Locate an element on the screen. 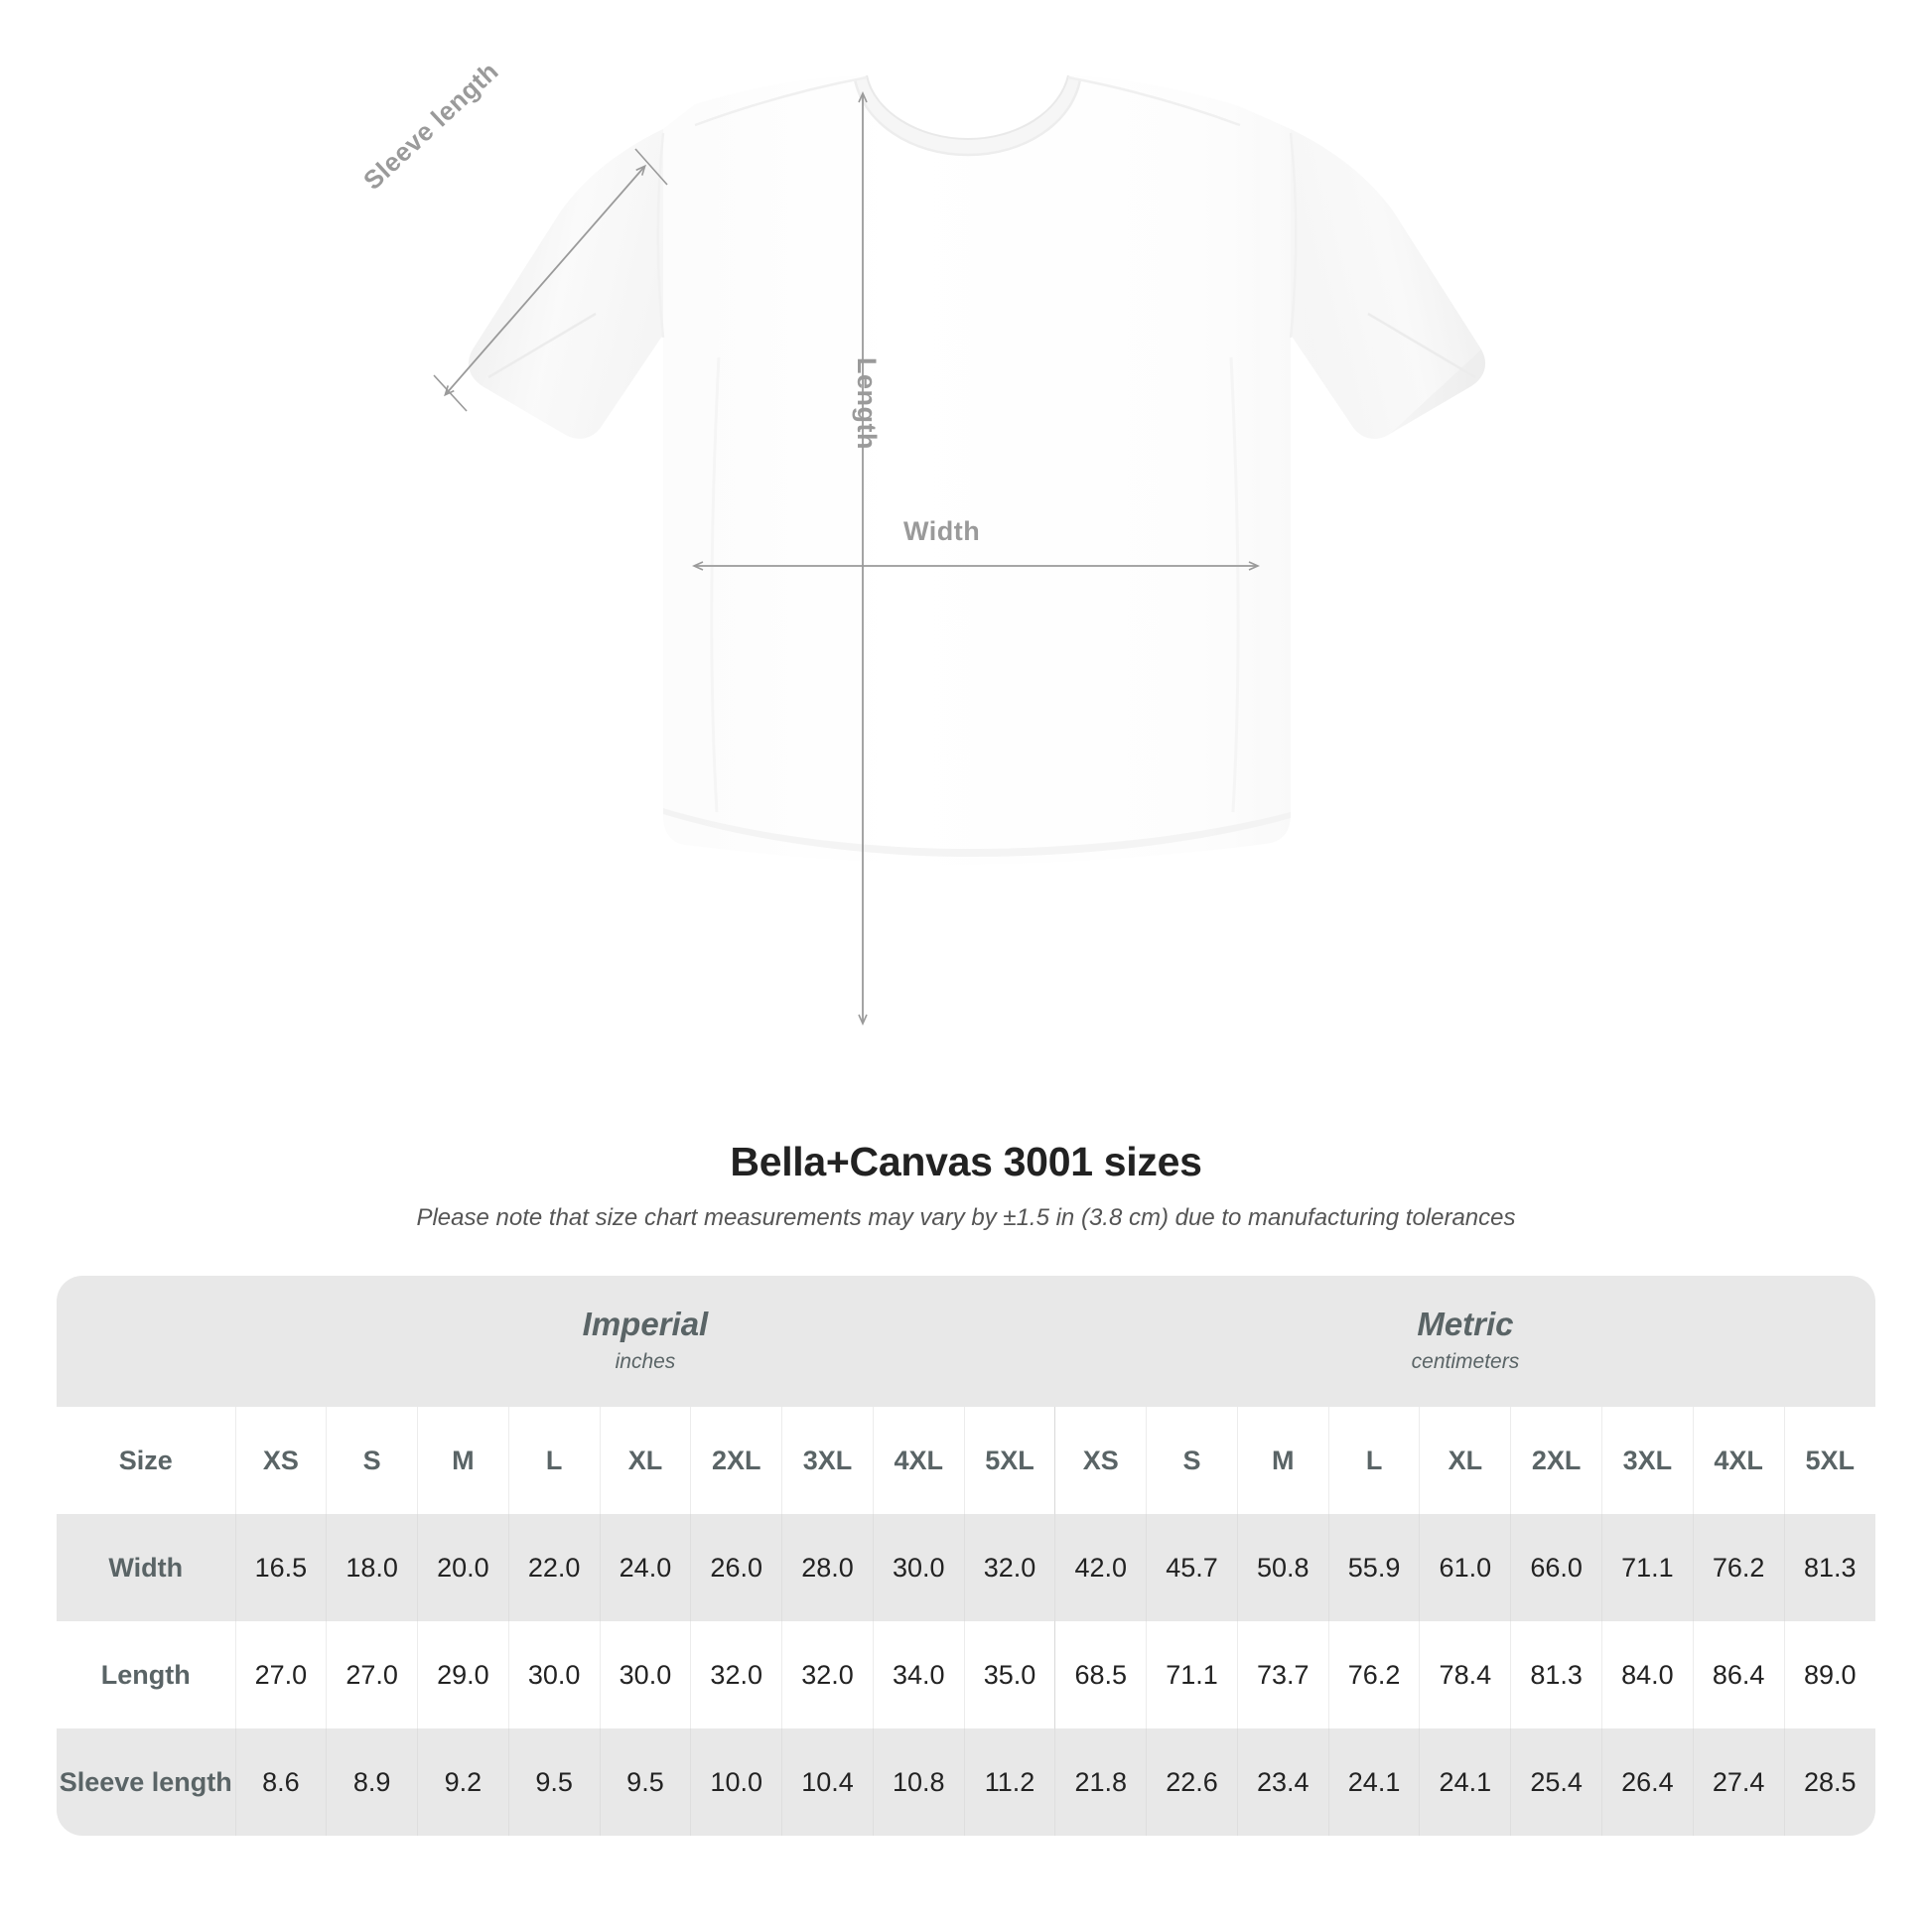  cell-width-imperial-xl: 24.0 is located at coordinates (645, 1568).